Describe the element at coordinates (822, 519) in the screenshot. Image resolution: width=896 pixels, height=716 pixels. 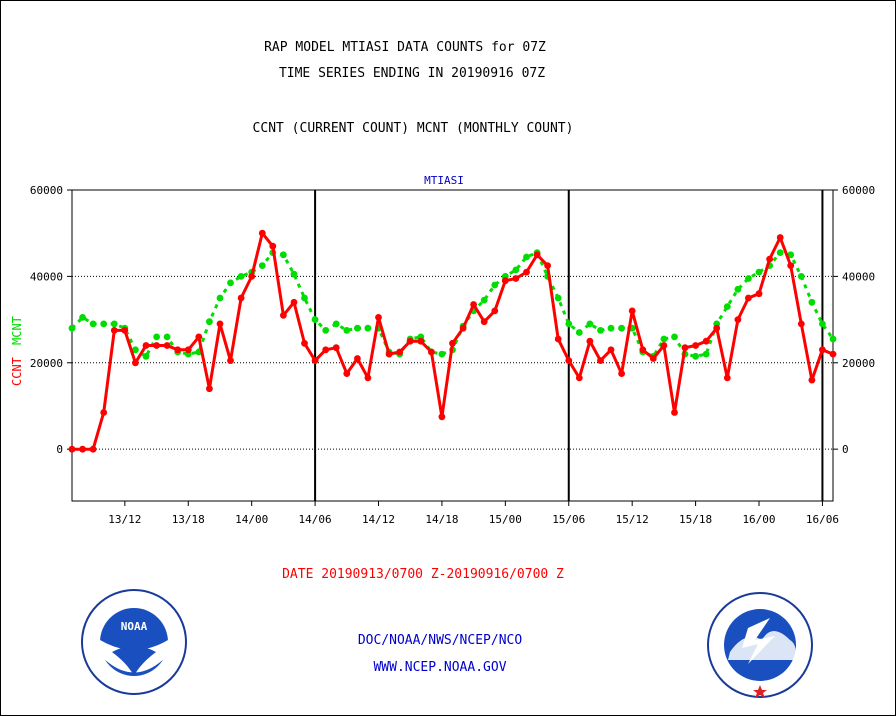
I see `x-tick-label: 16/06` at that location.